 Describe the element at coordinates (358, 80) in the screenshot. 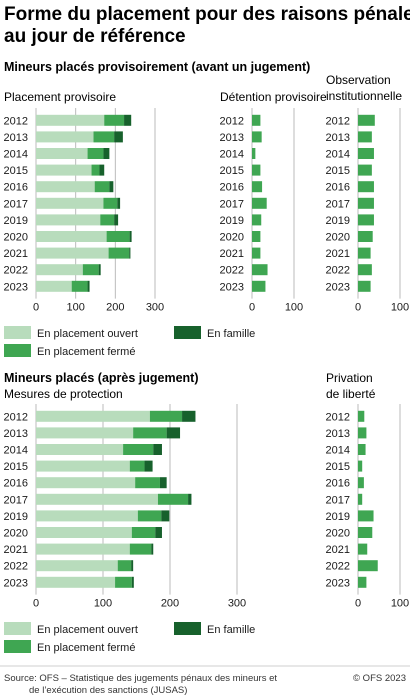

I see `panel-title-observation-line1: Observation` at that location.